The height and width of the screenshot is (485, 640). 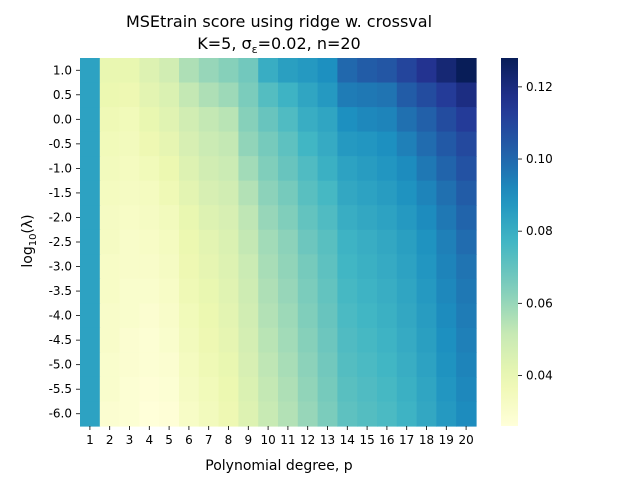 I want to click on x-tick-label: 13, so click(x=327, y=440).